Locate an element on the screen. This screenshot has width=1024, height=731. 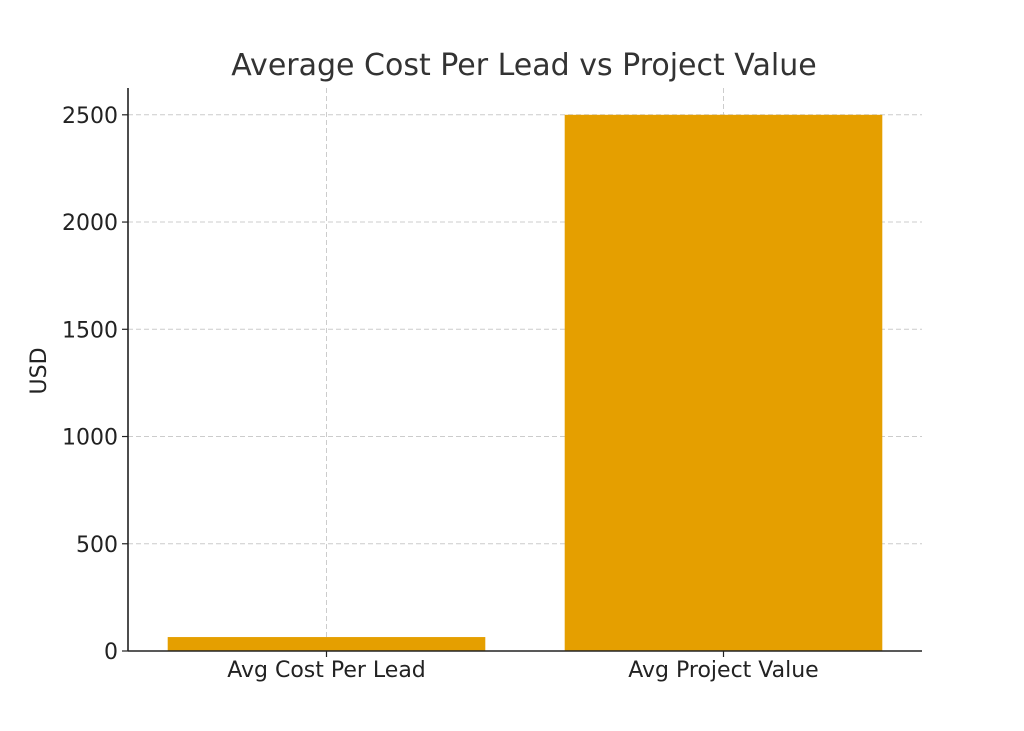
y-tick-label-3: 1500 is located at coordinates (90, 330).